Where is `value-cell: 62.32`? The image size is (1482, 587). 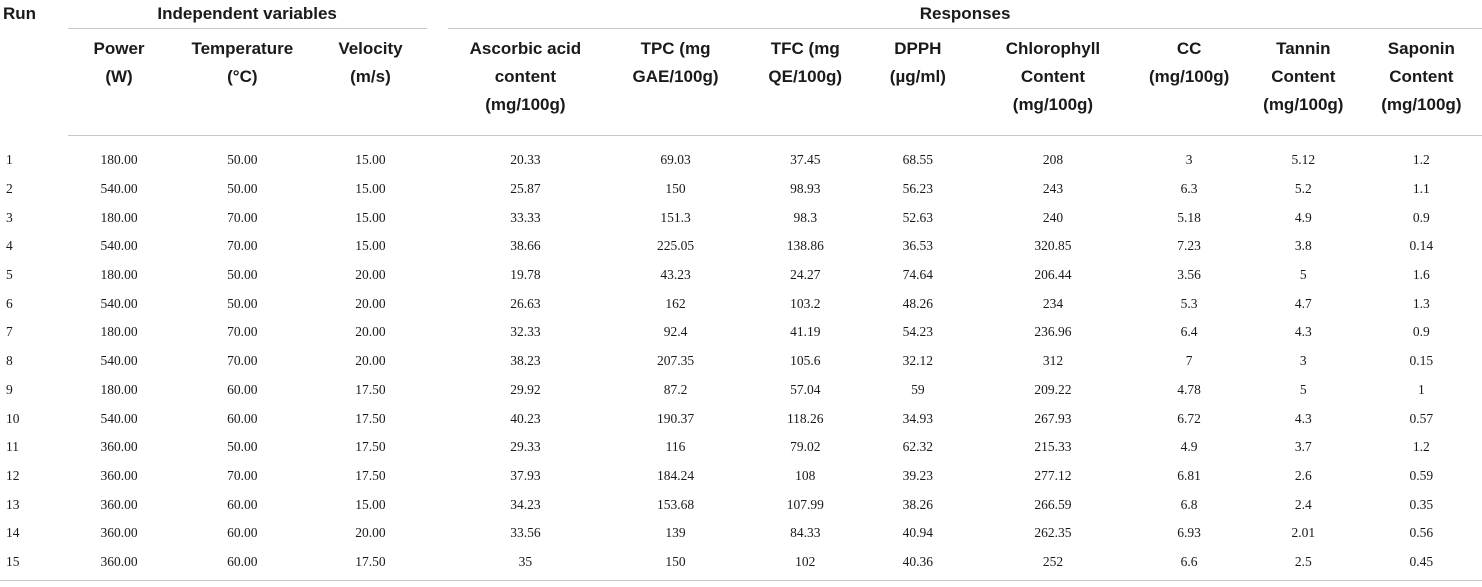 value-cell: 62.32 is located at coordinates (918, 447).